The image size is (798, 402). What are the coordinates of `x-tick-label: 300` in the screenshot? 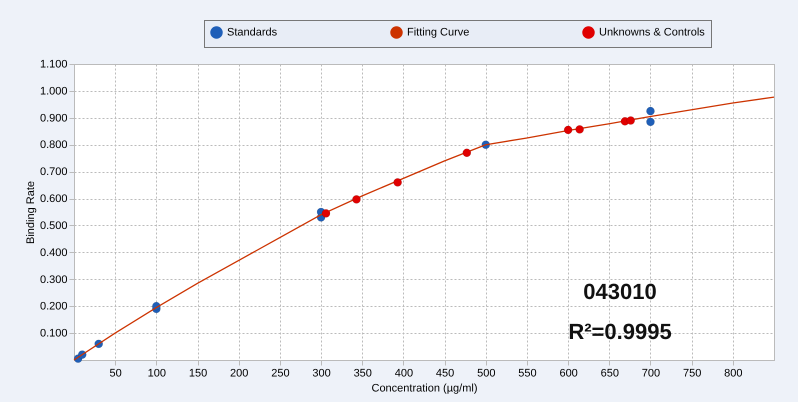 It's located at (321, 374).